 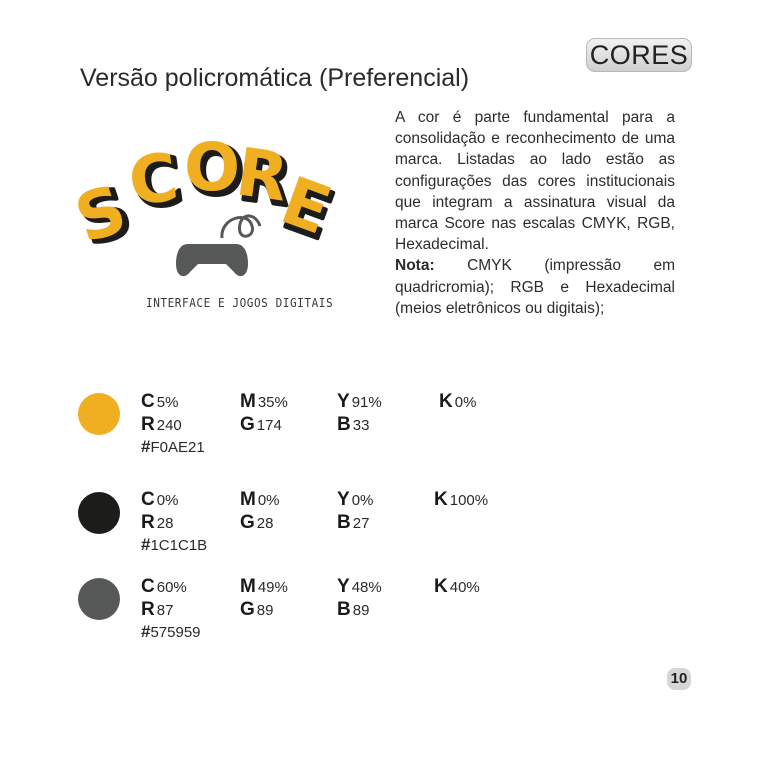 I want to click on note-label: Nota:, so click(x=415, y=266).